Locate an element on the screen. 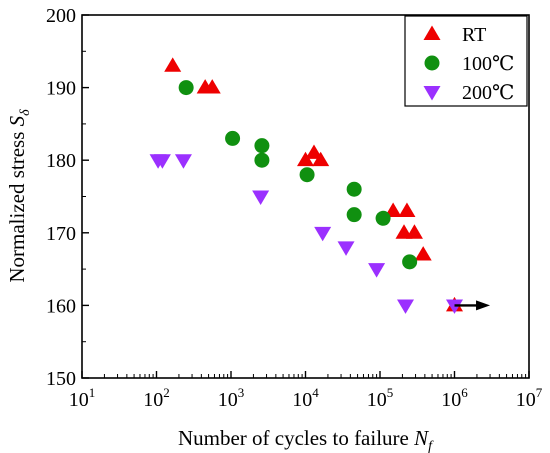 This screenshot has height=453, width=550. y-tick-label: 170 is located at coordinates (61, 234).